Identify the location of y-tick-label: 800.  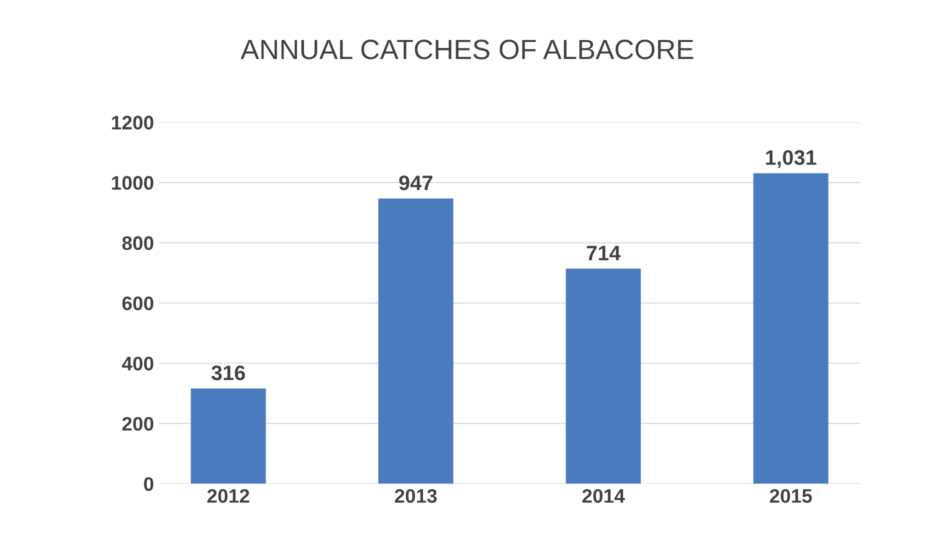
(138, 243).